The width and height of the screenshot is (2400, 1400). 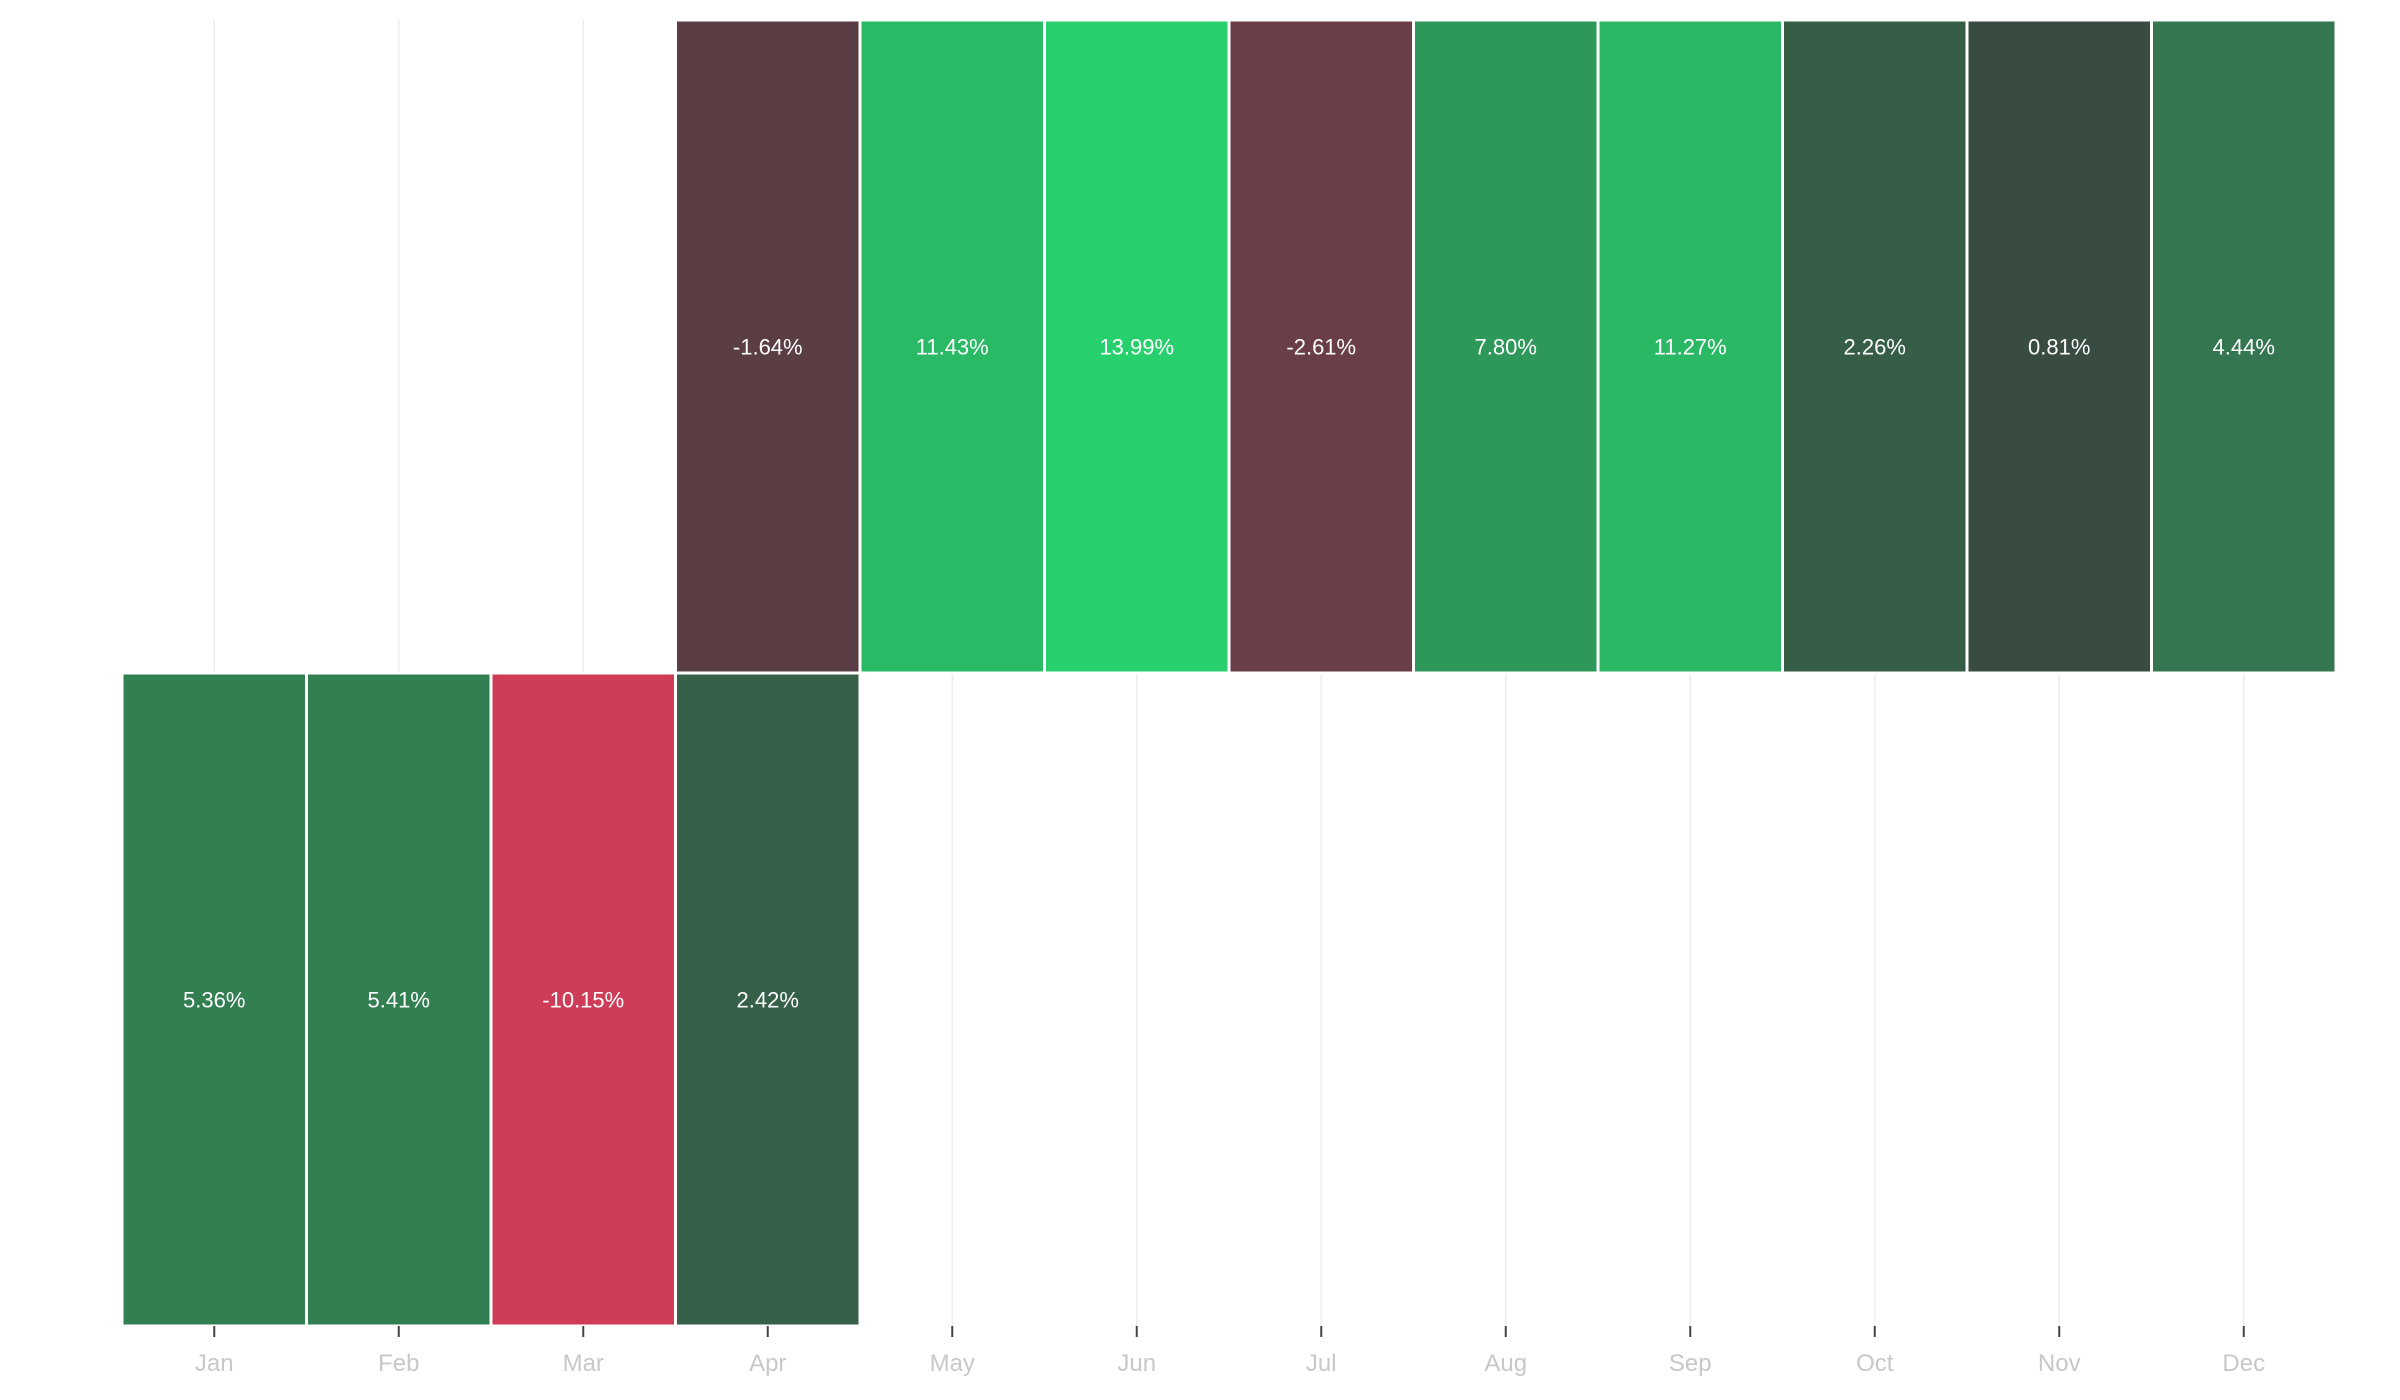 I want to click on cell-row1-sep, so click(x=1690, y=346).